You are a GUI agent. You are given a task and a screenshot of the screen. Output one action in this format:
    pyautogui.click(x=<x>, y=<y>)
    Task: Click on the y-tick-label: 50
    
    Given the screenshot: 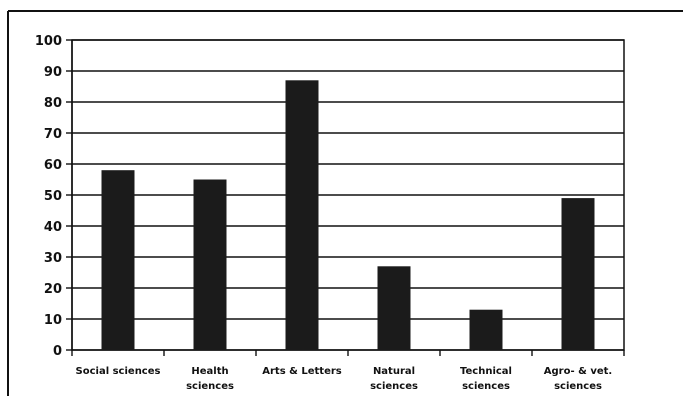 What is the action you would take?
    pyautogui.click(x=53, y=196)
    